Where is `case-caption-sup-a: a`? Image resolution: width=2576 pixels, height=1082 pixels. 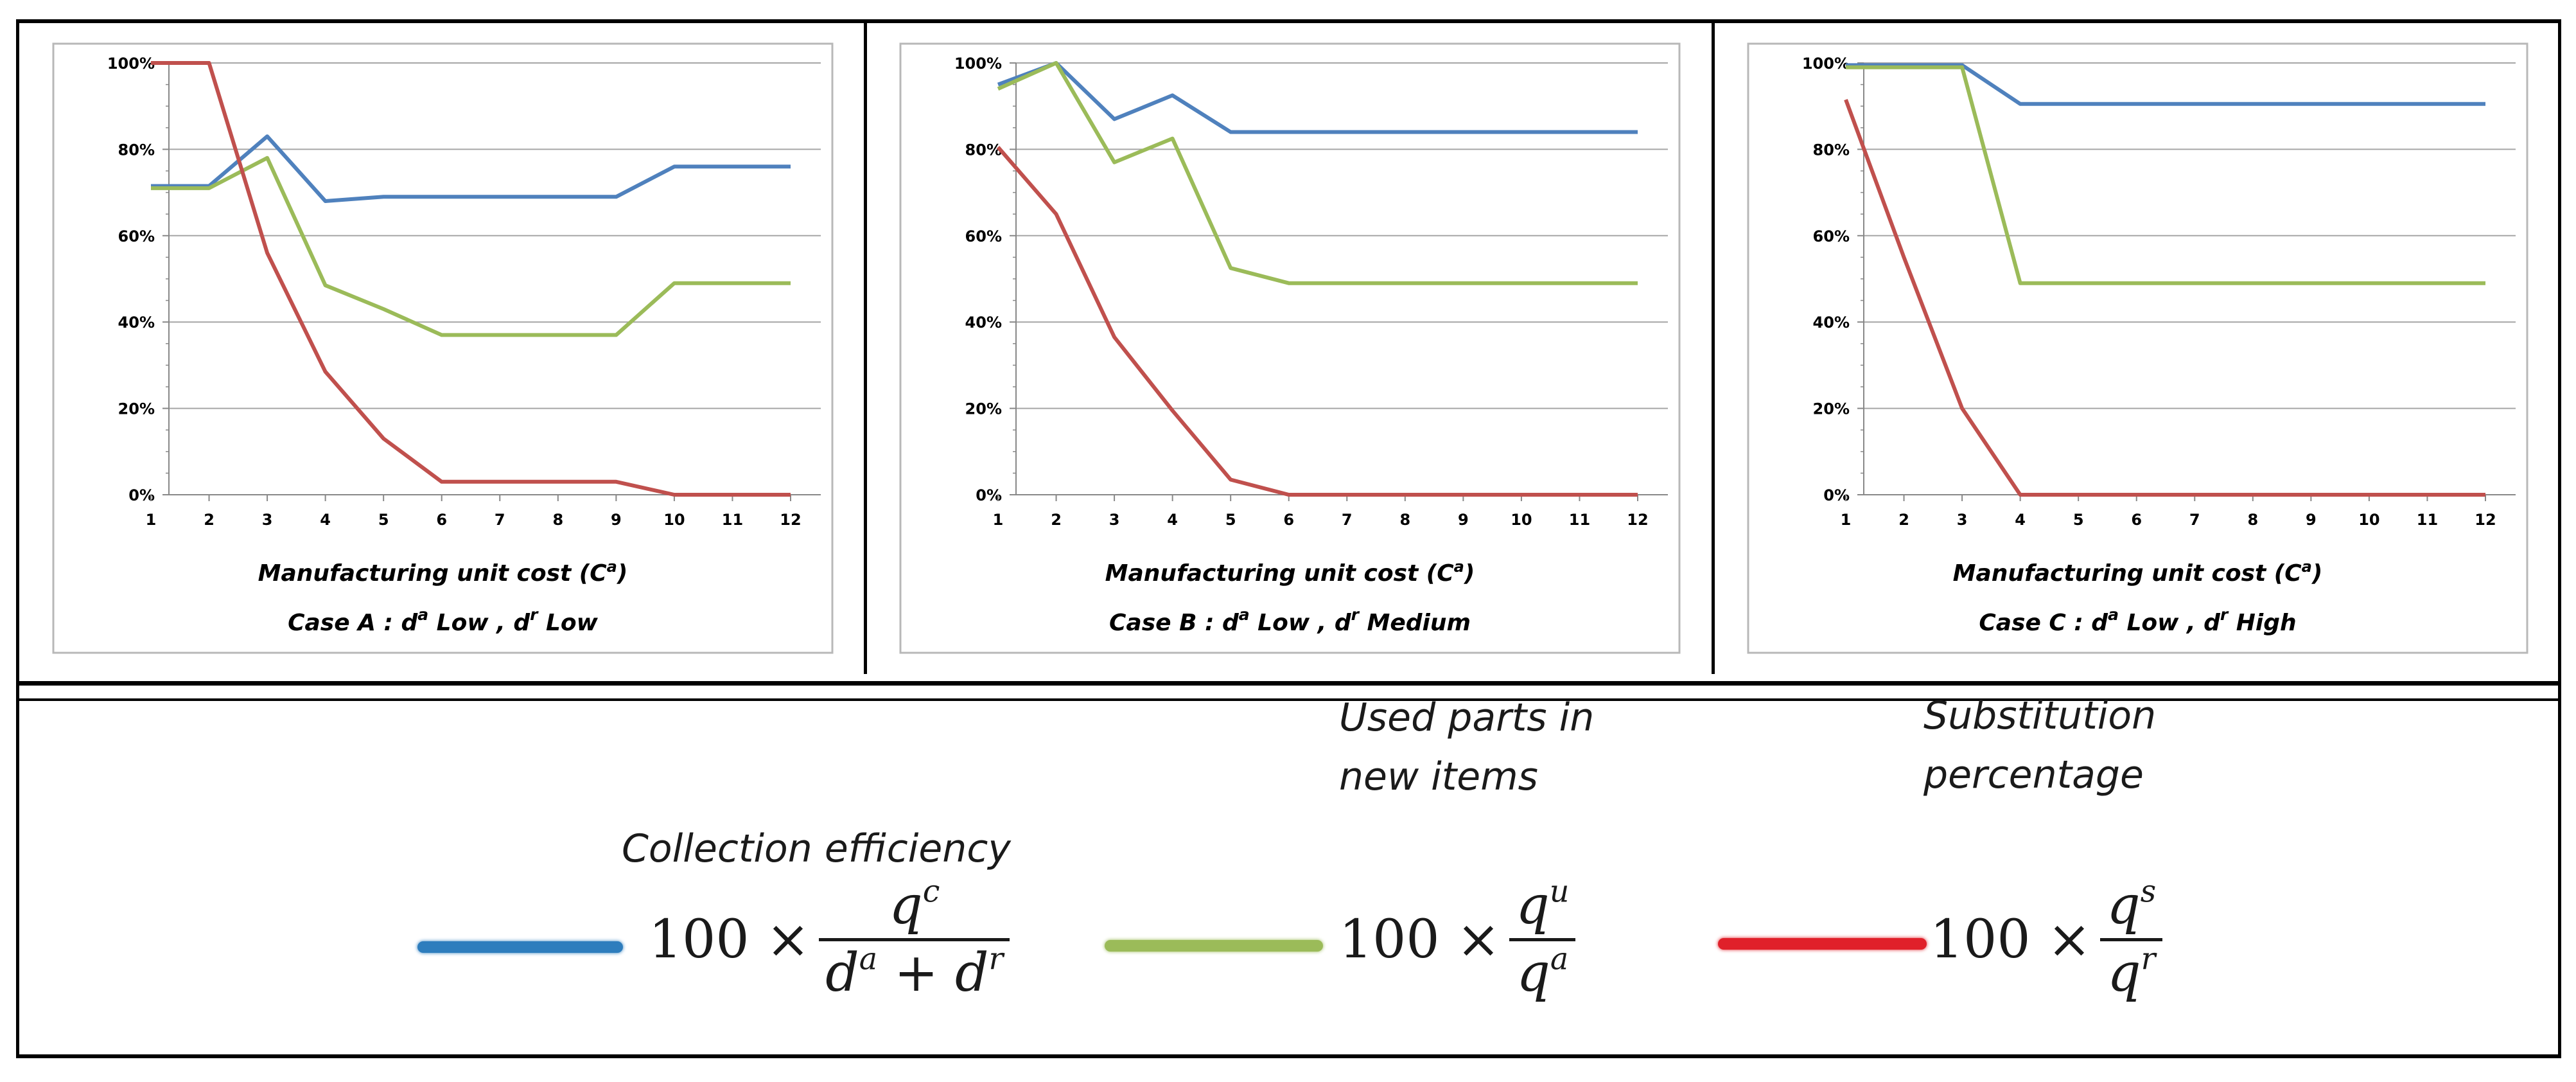 case-caption-sup-a: a is located at coordinates (1244, 614).